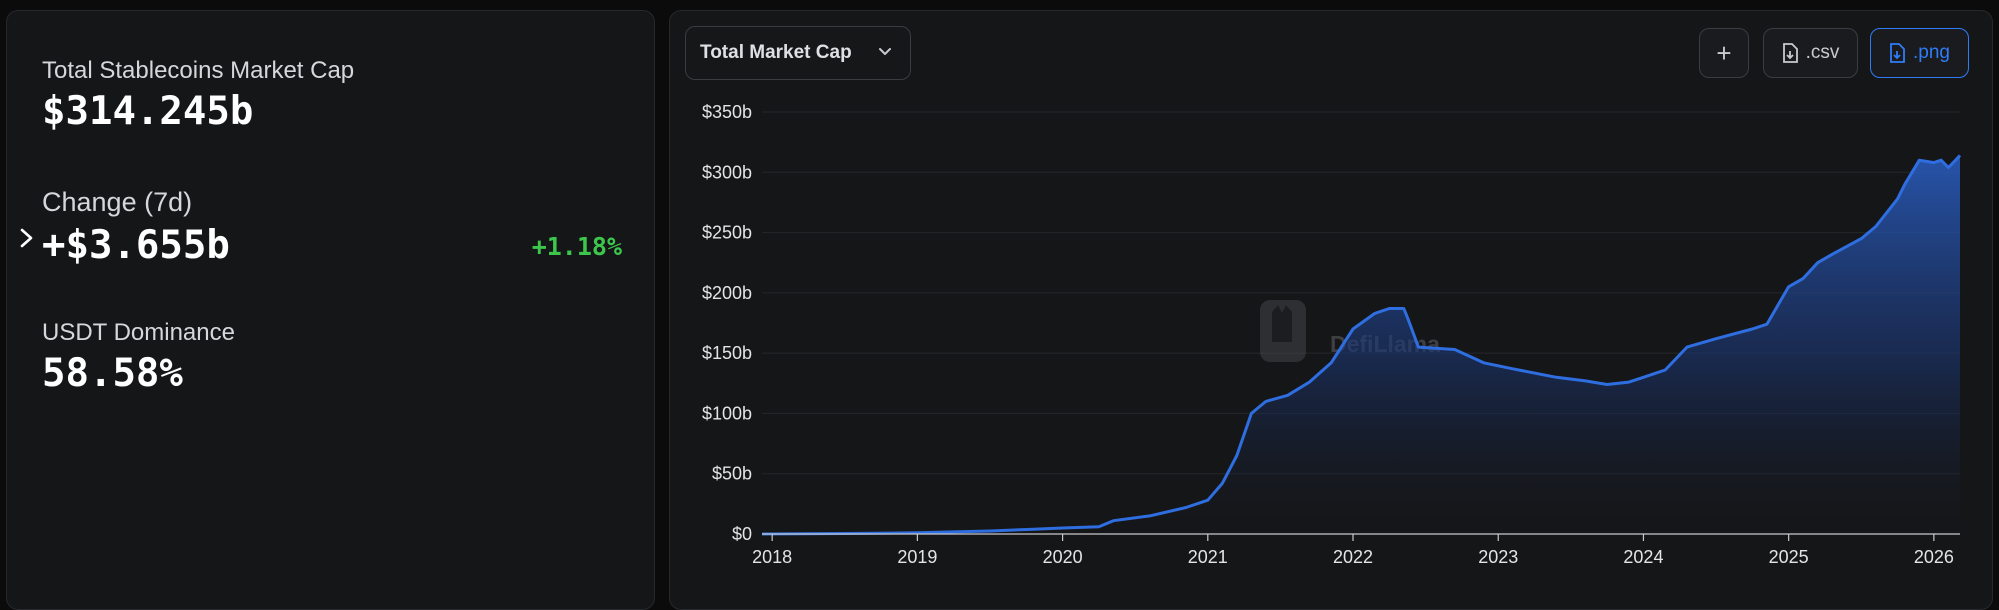 This screenshot has height=610, width=1999. I want to click on x-axis: 2018 2019 2020 2021 2022 2023 2024 2025 2026, so click(1356, 550).